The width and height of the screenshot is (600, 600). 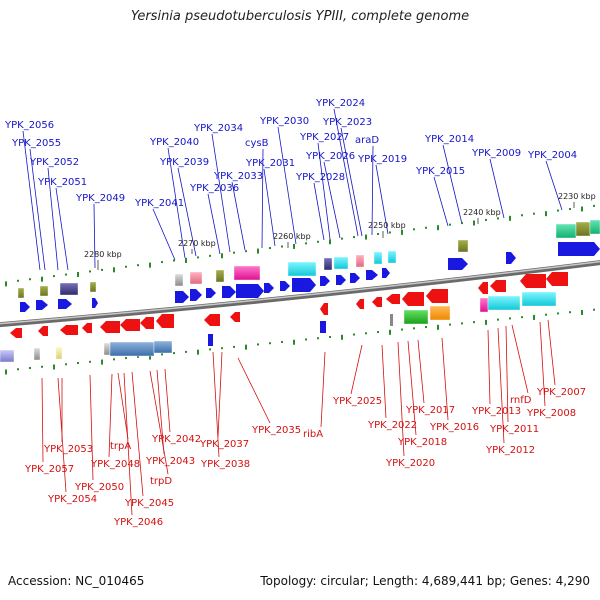 What do you see at coordinates (454, 427) in the screenshot?
I see `reverse-gene-label: YPK_2016` at bounding box center [454, 427].